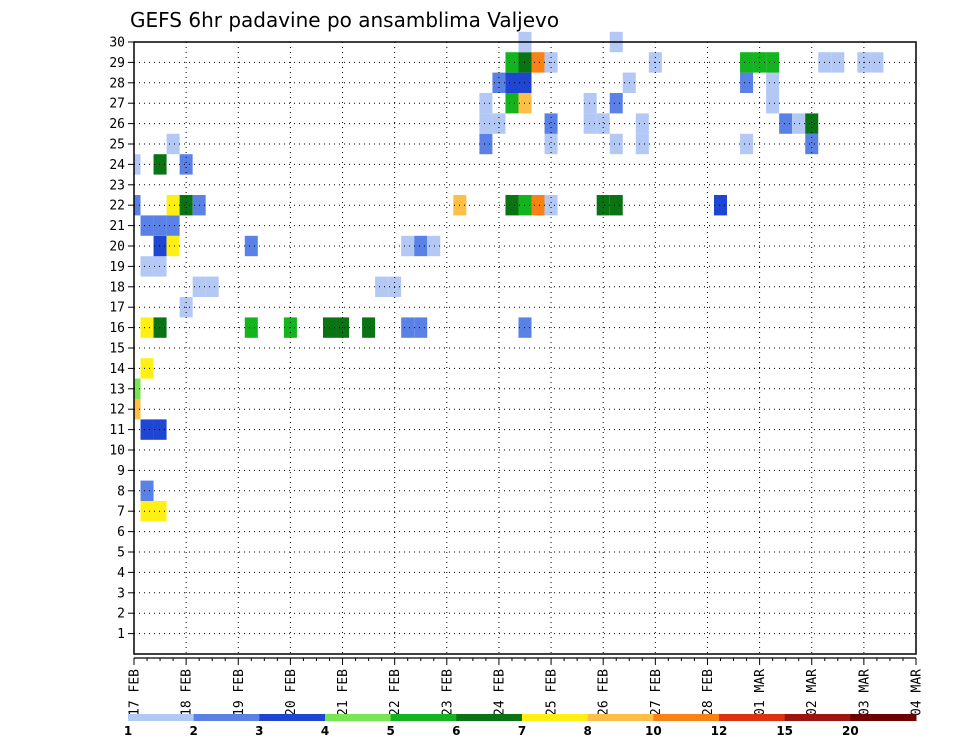  Describe the element at coordinates (121, 512) in the screenshot. I see `y-tick-label: 7` at that location.